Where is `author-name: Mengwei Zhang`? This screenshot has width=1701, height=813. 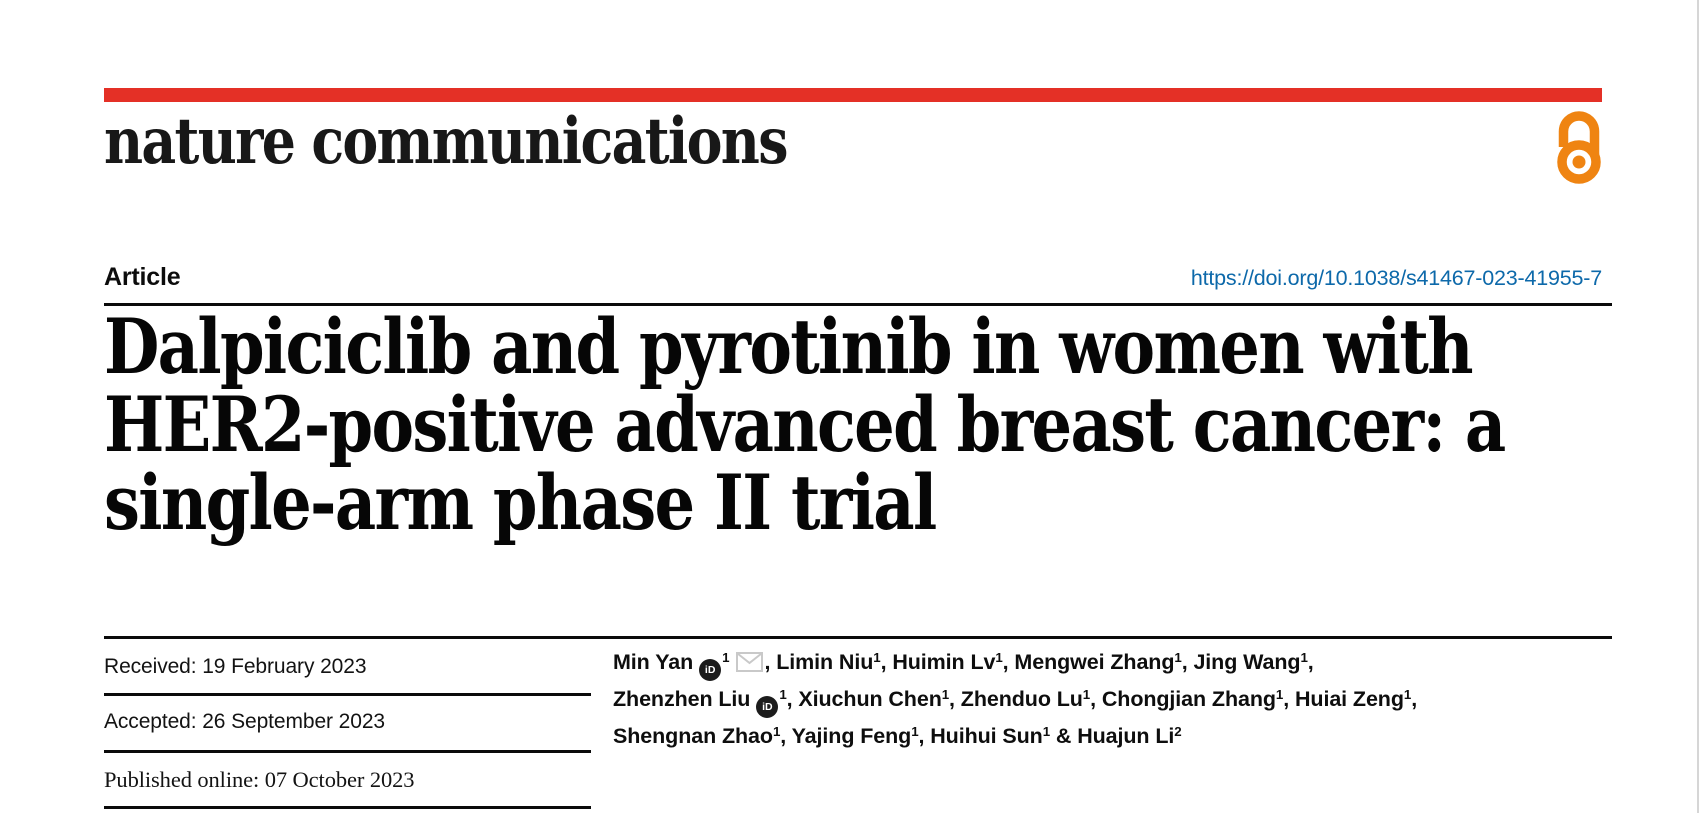 author-name: Mengwei Zhang is located at coordinates (1094, 662).